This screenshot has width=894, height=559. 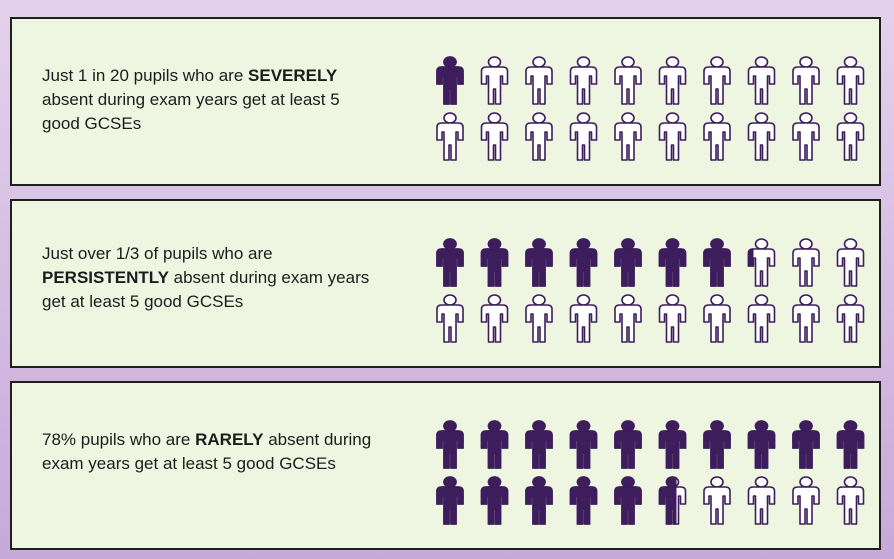 What do you see at coordinates (143, 75) in the screenshot?
I see `statement-text-pre: Just 1 in 20 pupils who are` at bounding box center [143, 75].